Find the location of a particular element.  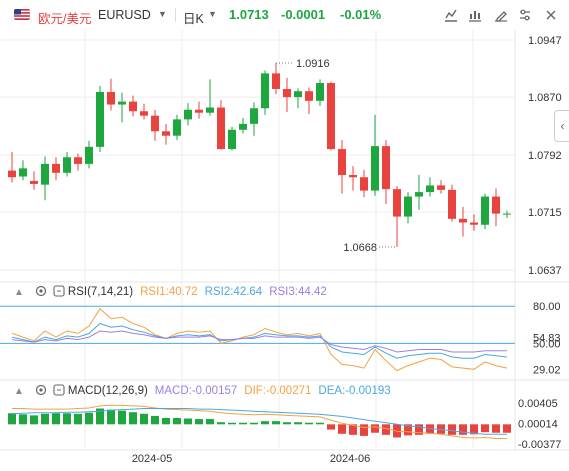

symbol-dropdown-icon: ▼ is located at coordinates (162, 14).